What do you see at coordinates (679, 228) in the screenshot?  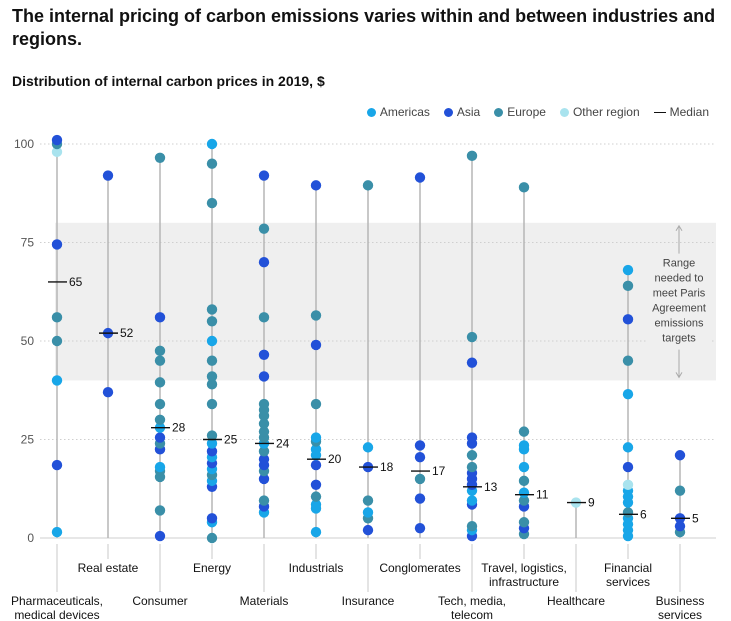 I see `band-arrow-head-top` at bounding box center [679, 228].